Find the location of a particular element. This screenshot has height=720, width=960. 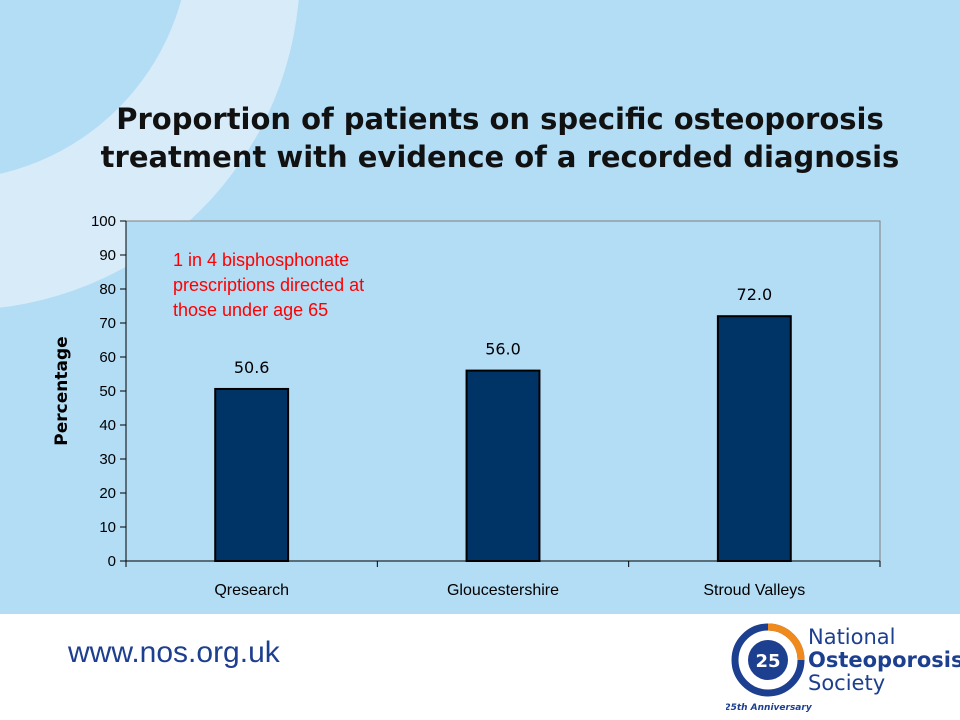

logo-badge-caption: 25th Anniversary is located at coordinates (769, 708).